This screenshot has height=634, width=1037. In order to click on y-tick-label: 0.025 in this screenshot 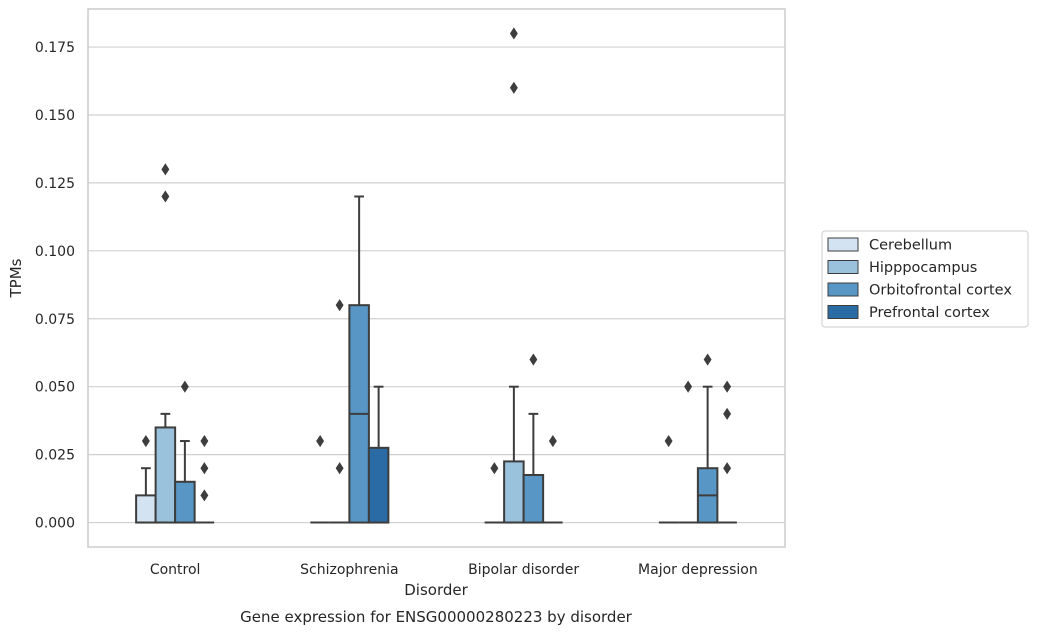, I will do `click(55, 456)`.